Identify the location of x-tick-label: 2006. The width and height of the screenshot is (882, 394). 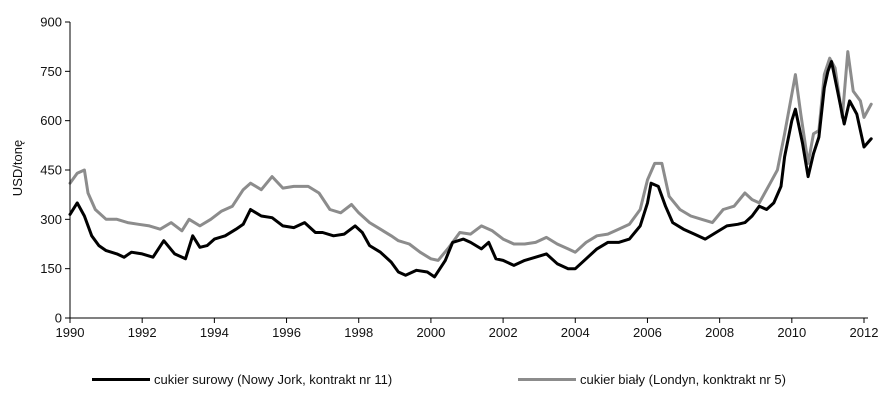
(647, 332).